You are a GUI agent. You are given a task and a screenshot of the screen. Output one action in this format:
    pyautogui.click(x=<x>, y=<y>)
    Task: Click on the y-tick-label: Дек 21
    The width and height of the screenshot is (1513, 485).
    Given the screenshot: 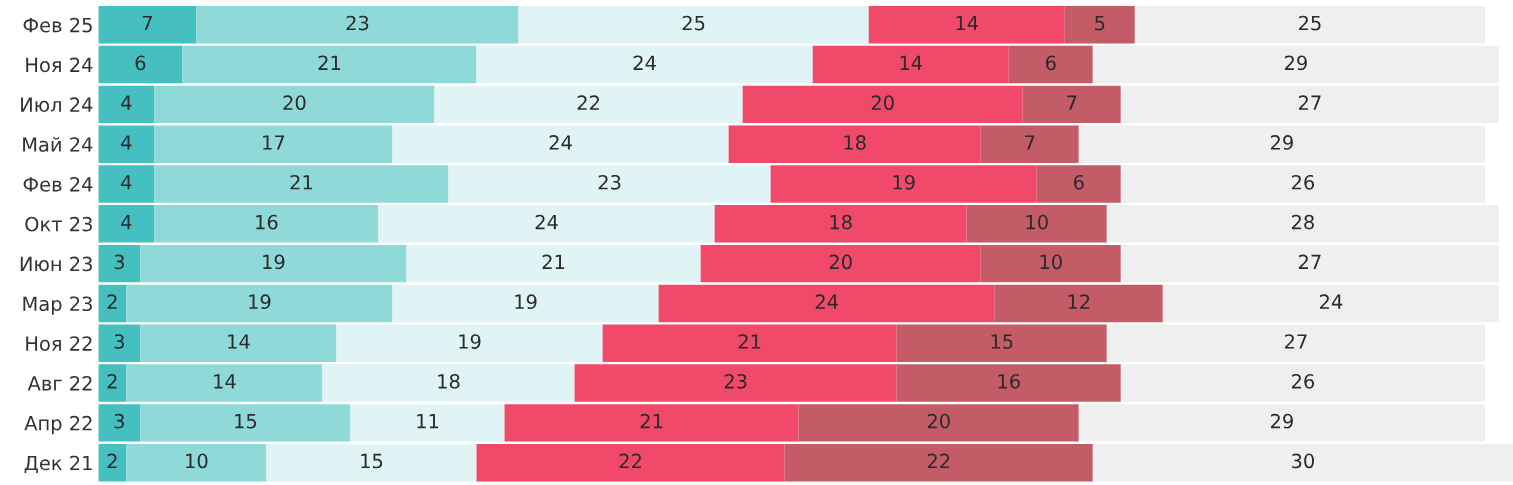 What is the action you would take?
    pyautogui.click(x=58, y=464)
    